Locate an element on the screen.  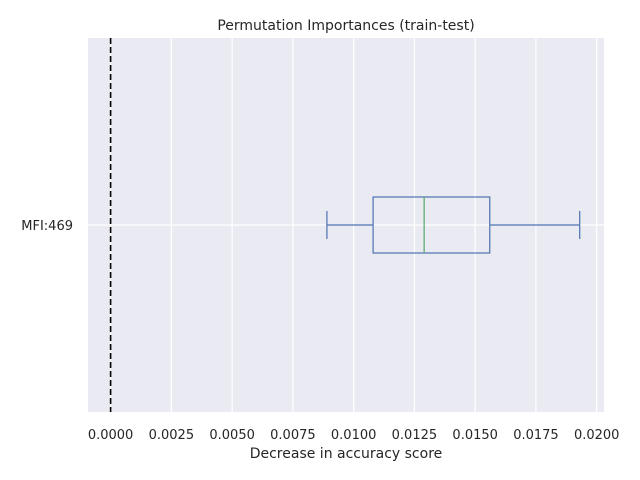
x-tick-label: 0.0200 is located at coordinates (597, 435).